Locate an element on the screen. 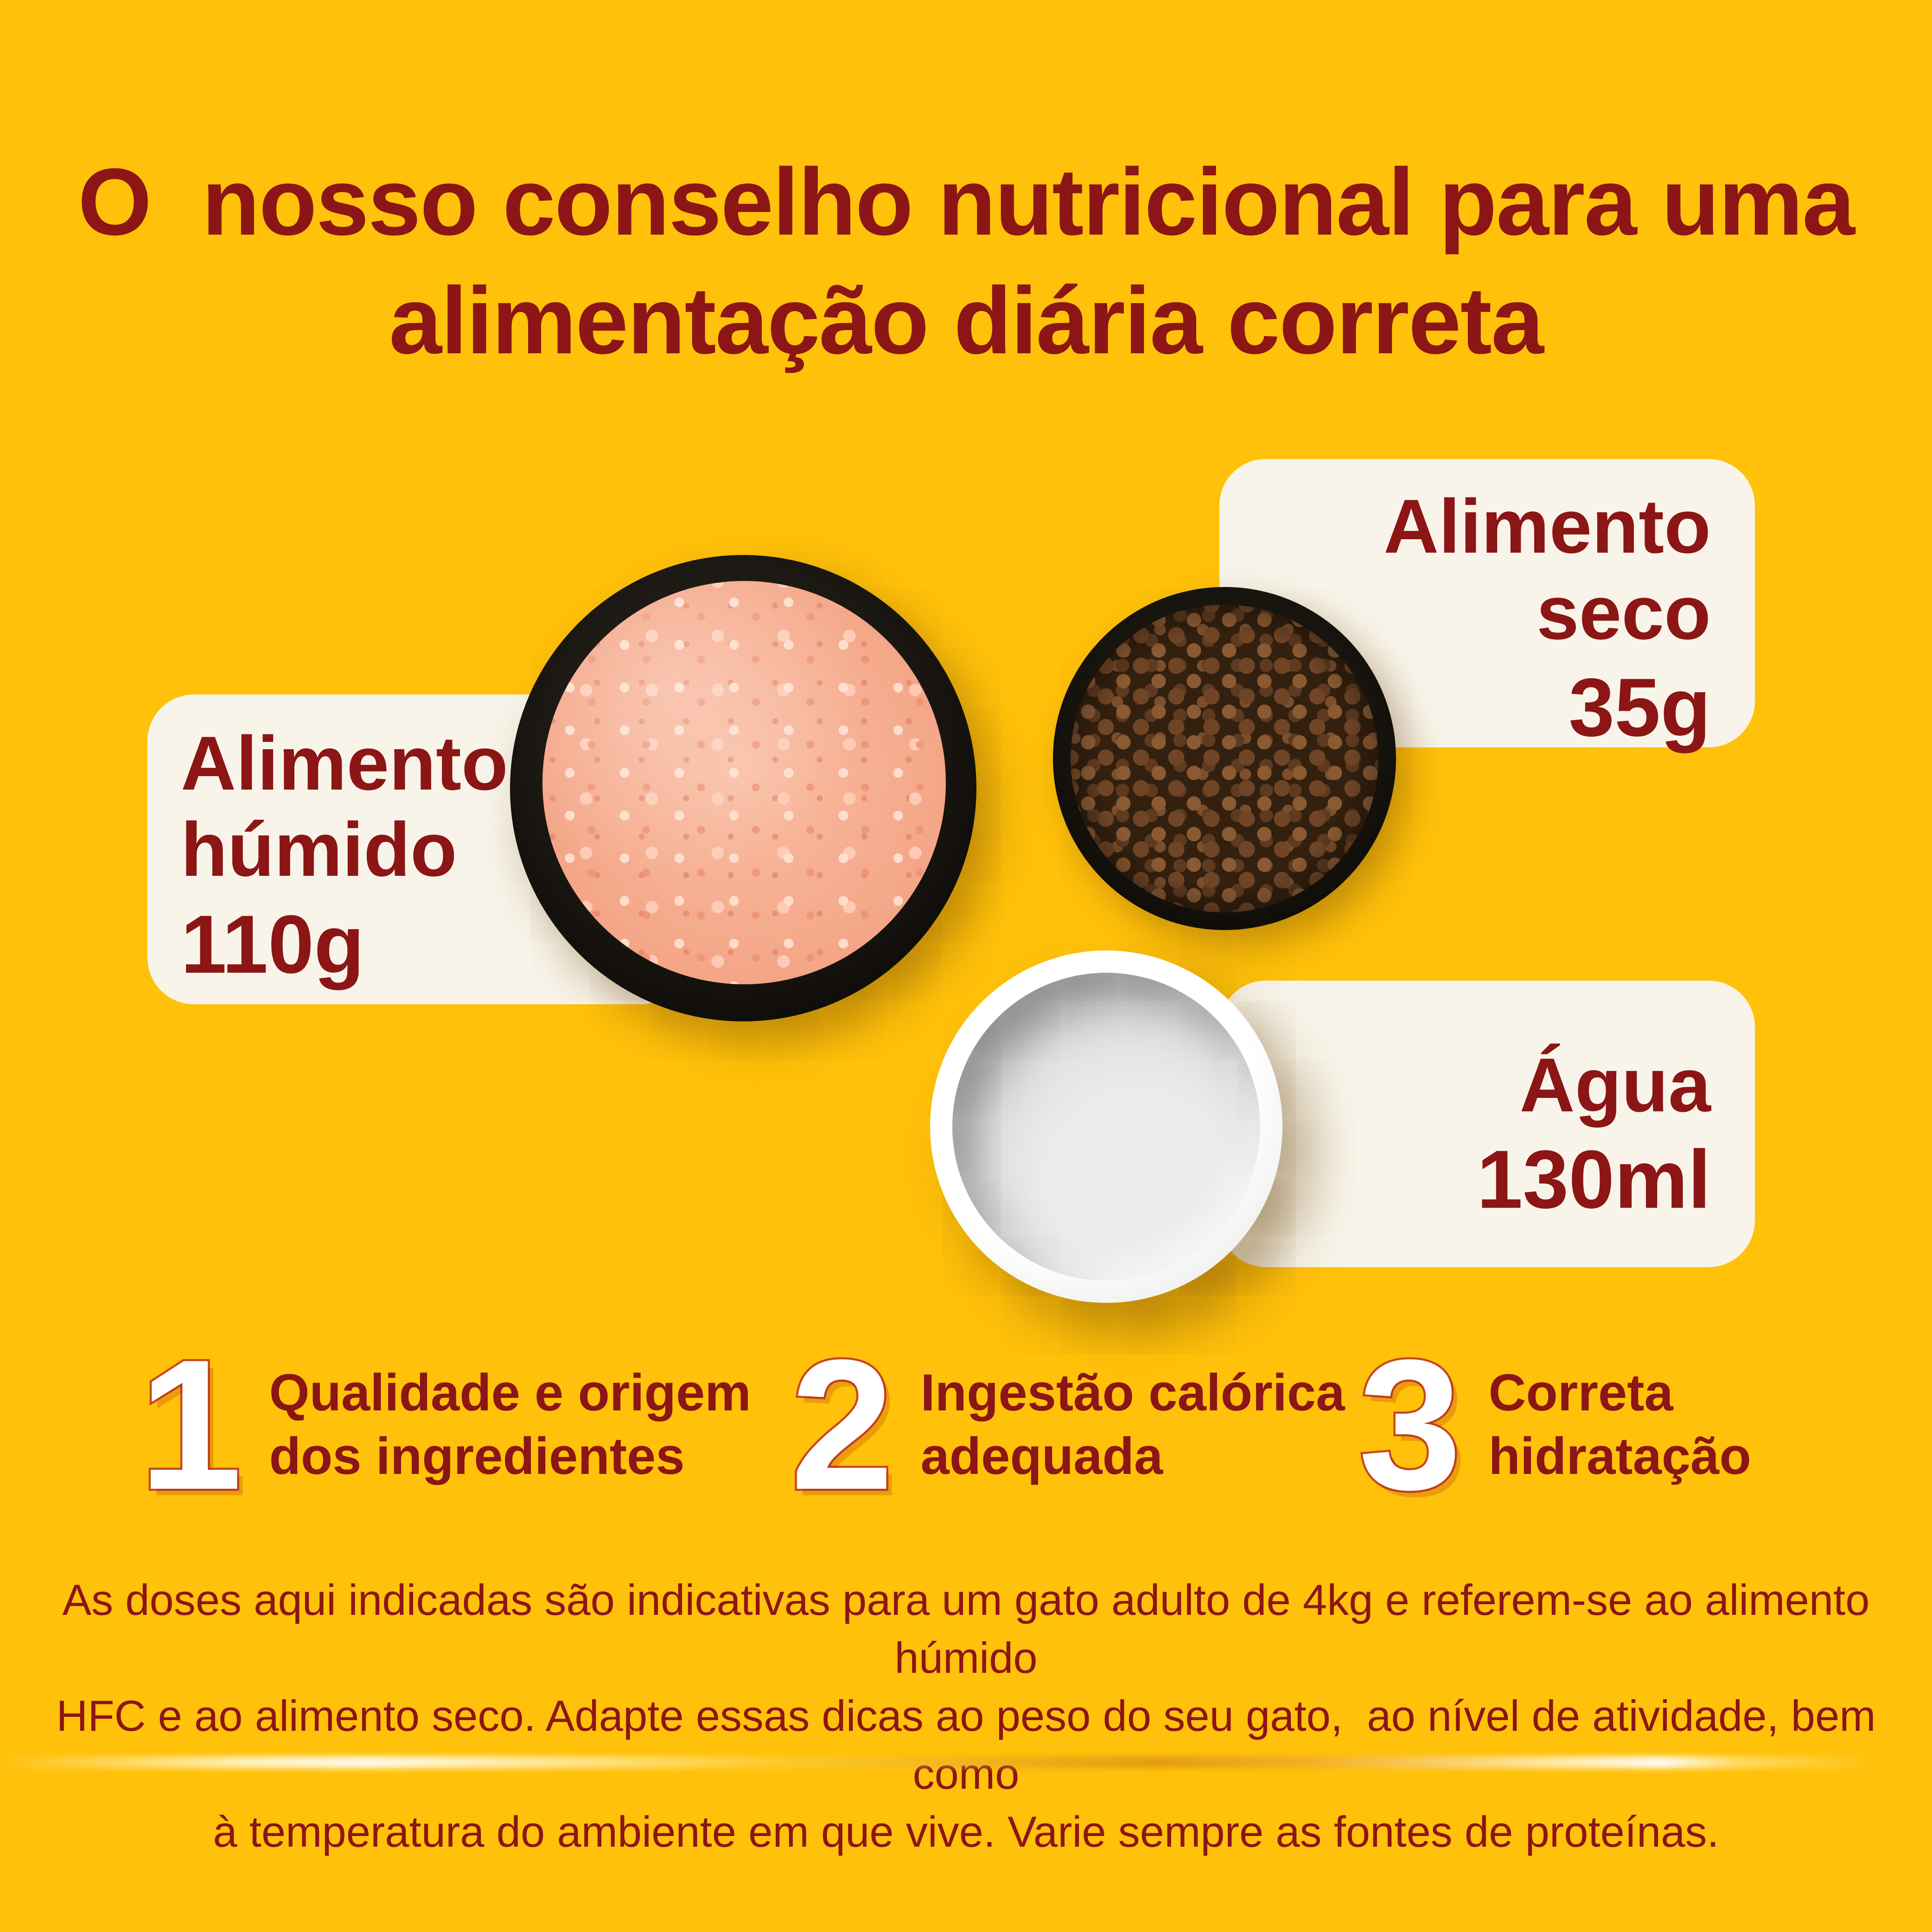  step-1-label-line-2: dos ingredientes is located at coordinates (477, 1456).